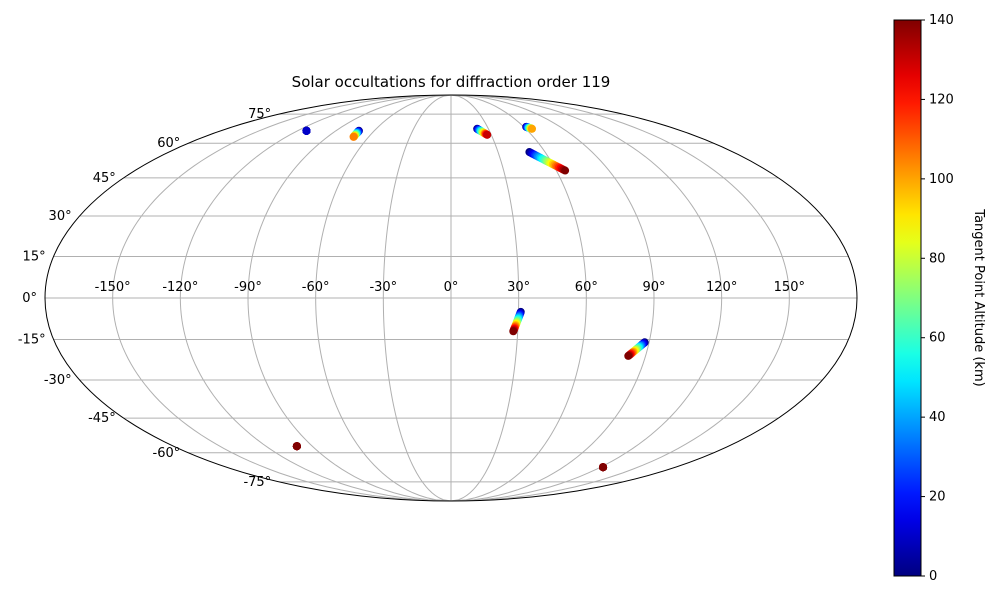  What do you see at coordinates (937, 417) in the screenshot?
I see `colorbar-tick-label: 40` at bounding box center [937, 417].